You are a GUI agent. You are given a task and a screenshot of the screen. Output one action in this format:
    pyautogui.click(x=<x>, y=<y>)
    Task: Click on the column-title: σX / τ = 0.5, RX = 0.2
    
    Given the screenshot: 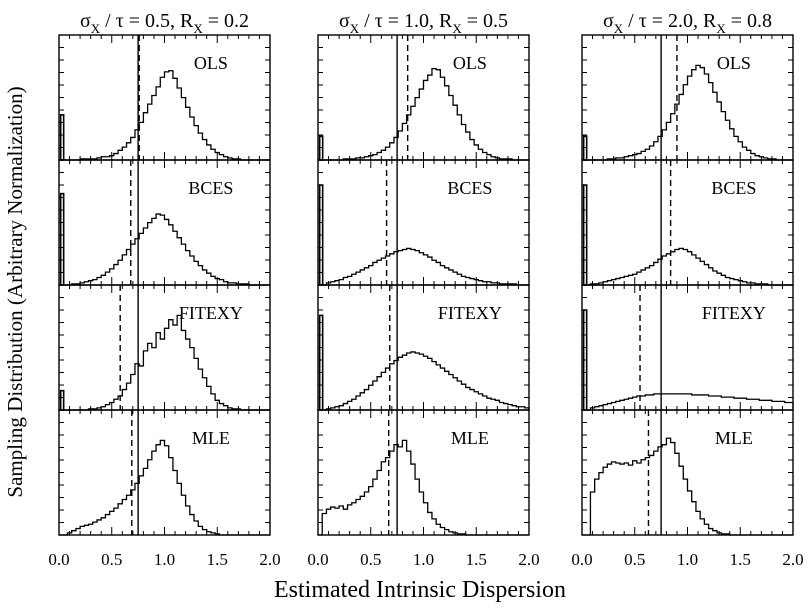 What is the action you would take?
    pyautogui.click(x=164, y=23)
    